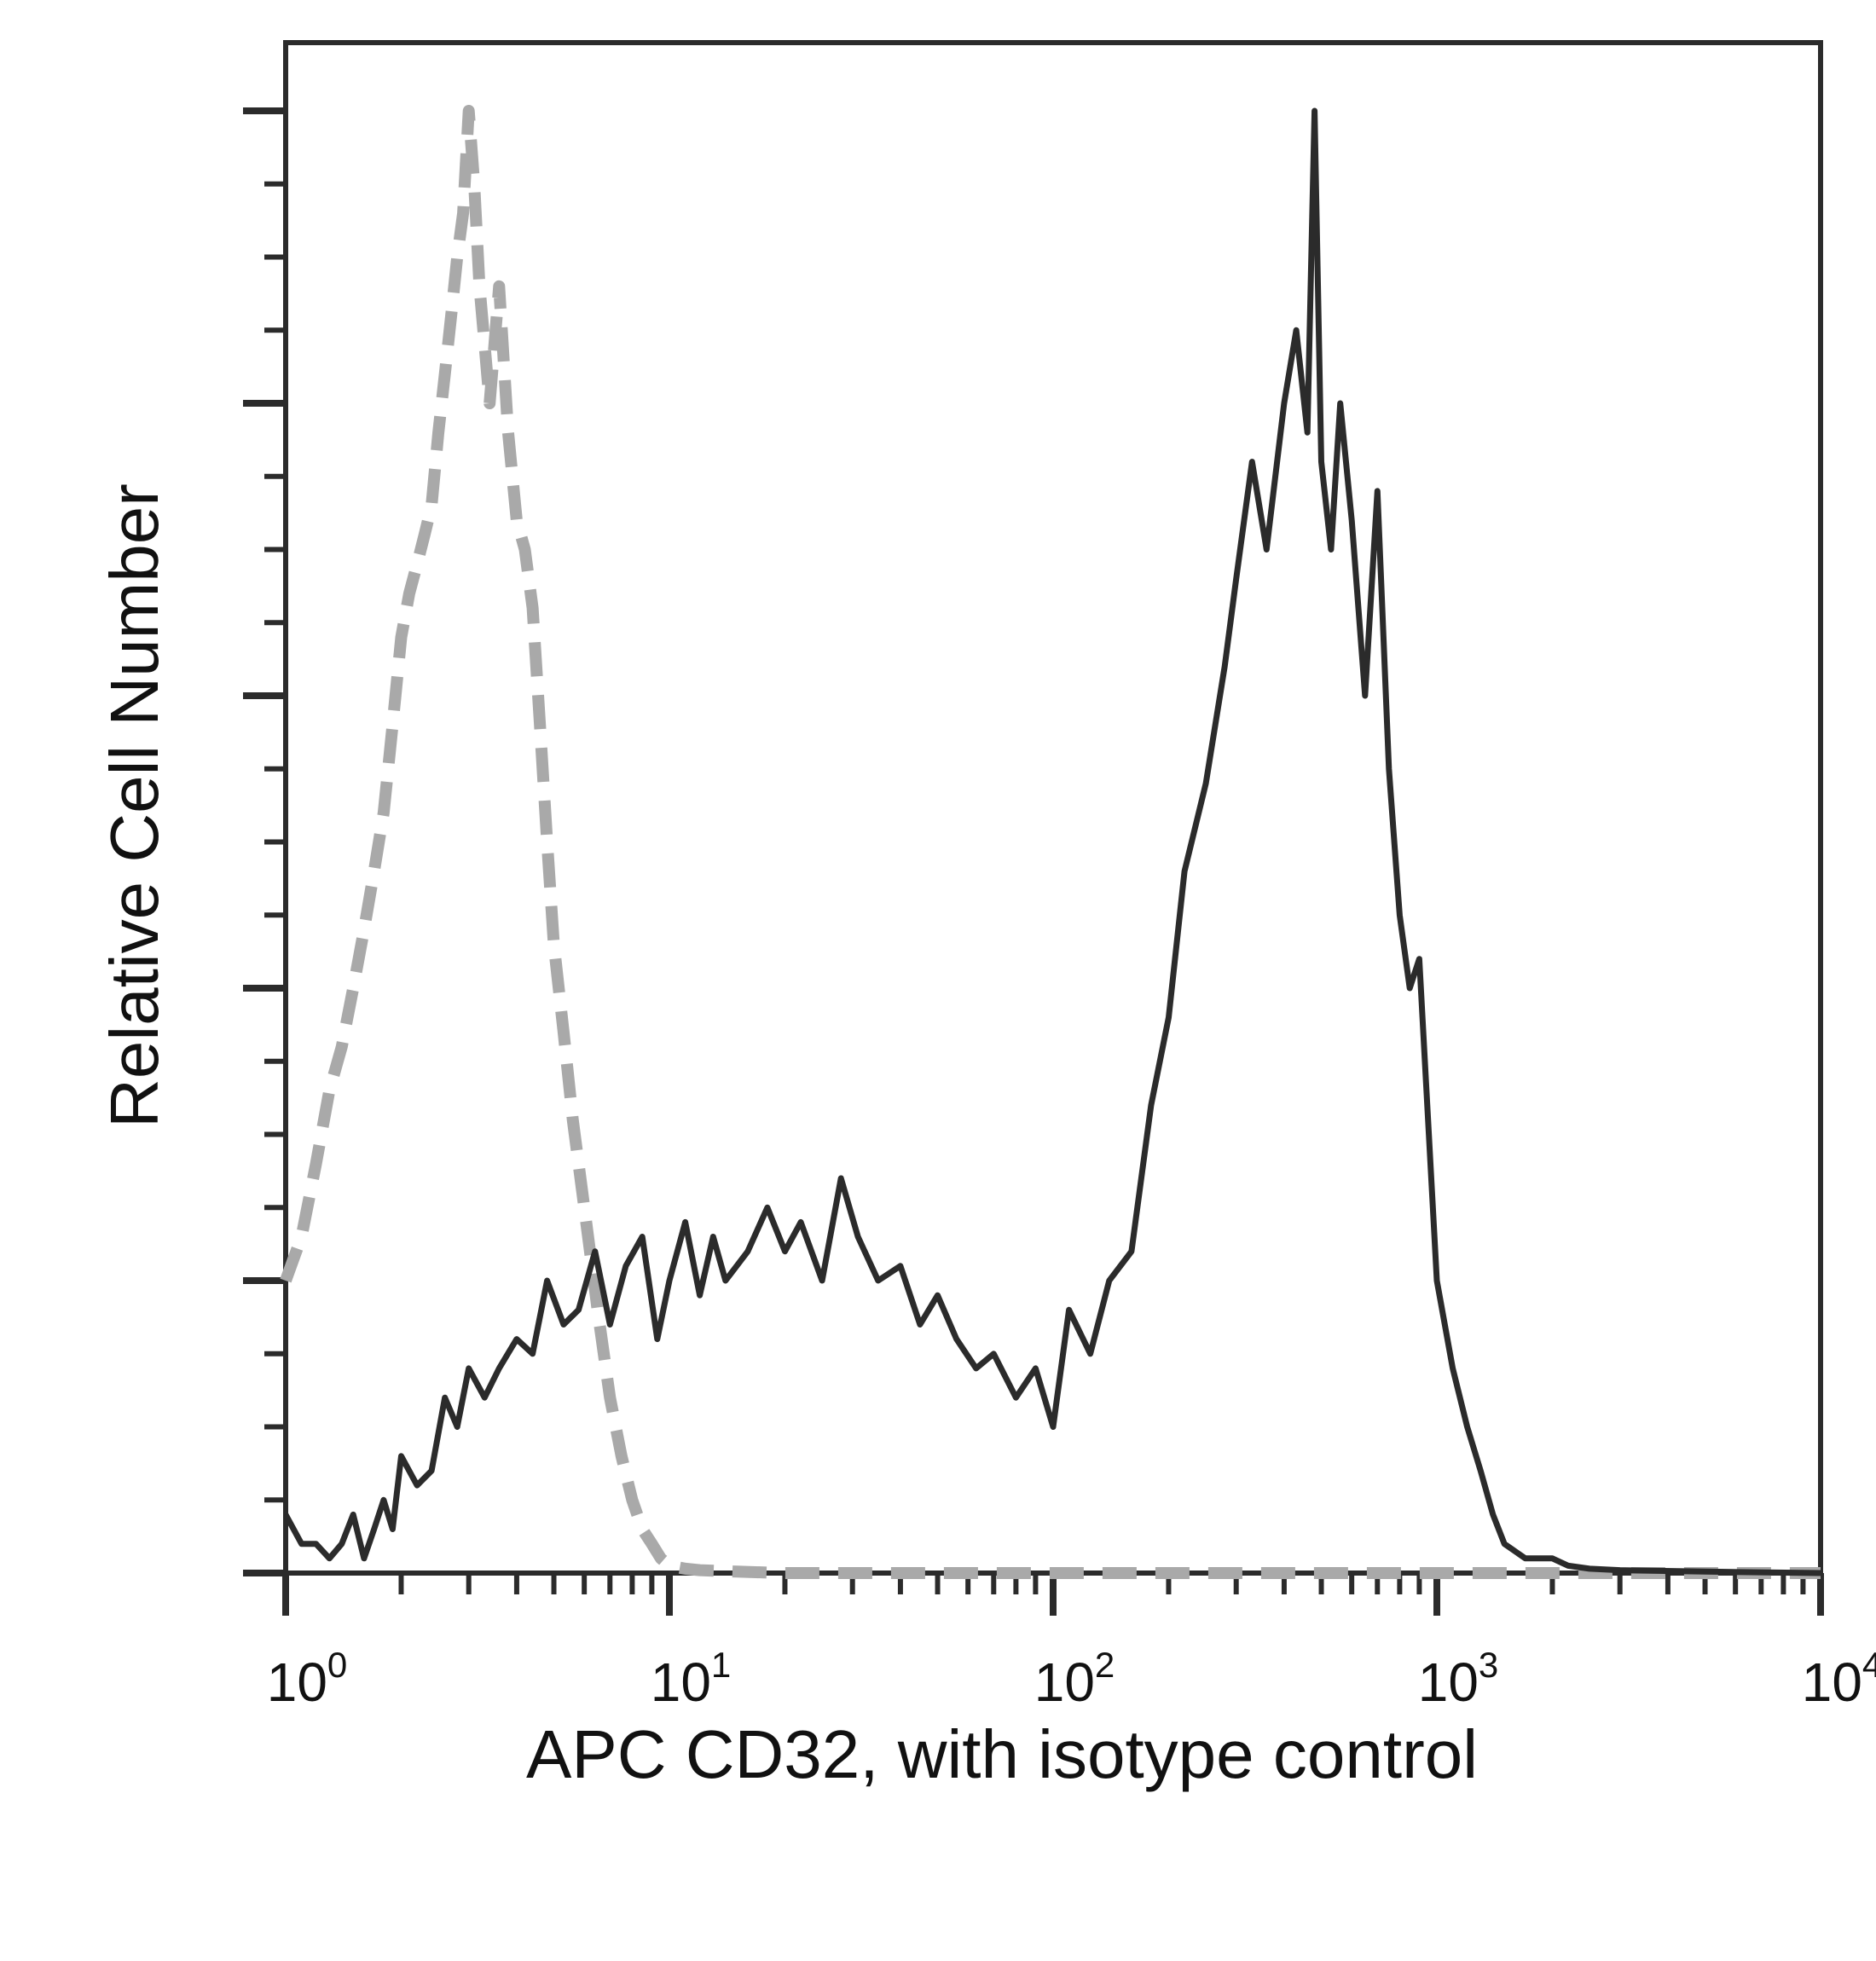 Image resolution: width=1876 pixels, height=1961 pixels. Describe the element at coordinates (1053, 1594) in the screenshot. I see `x-axis-ticks` at that location.